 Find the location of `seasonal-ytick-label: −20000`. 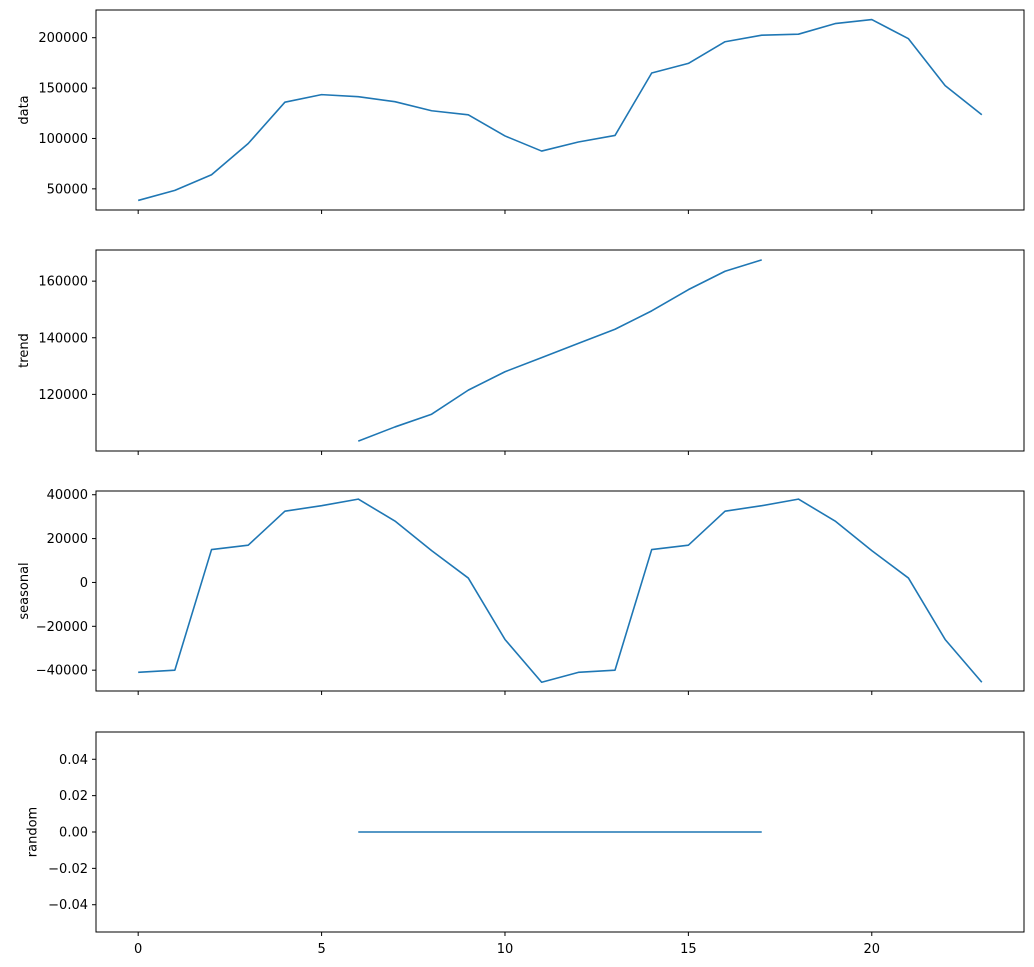

seasonal-ytick-label: −20000 is located at coordinates (62, 627).